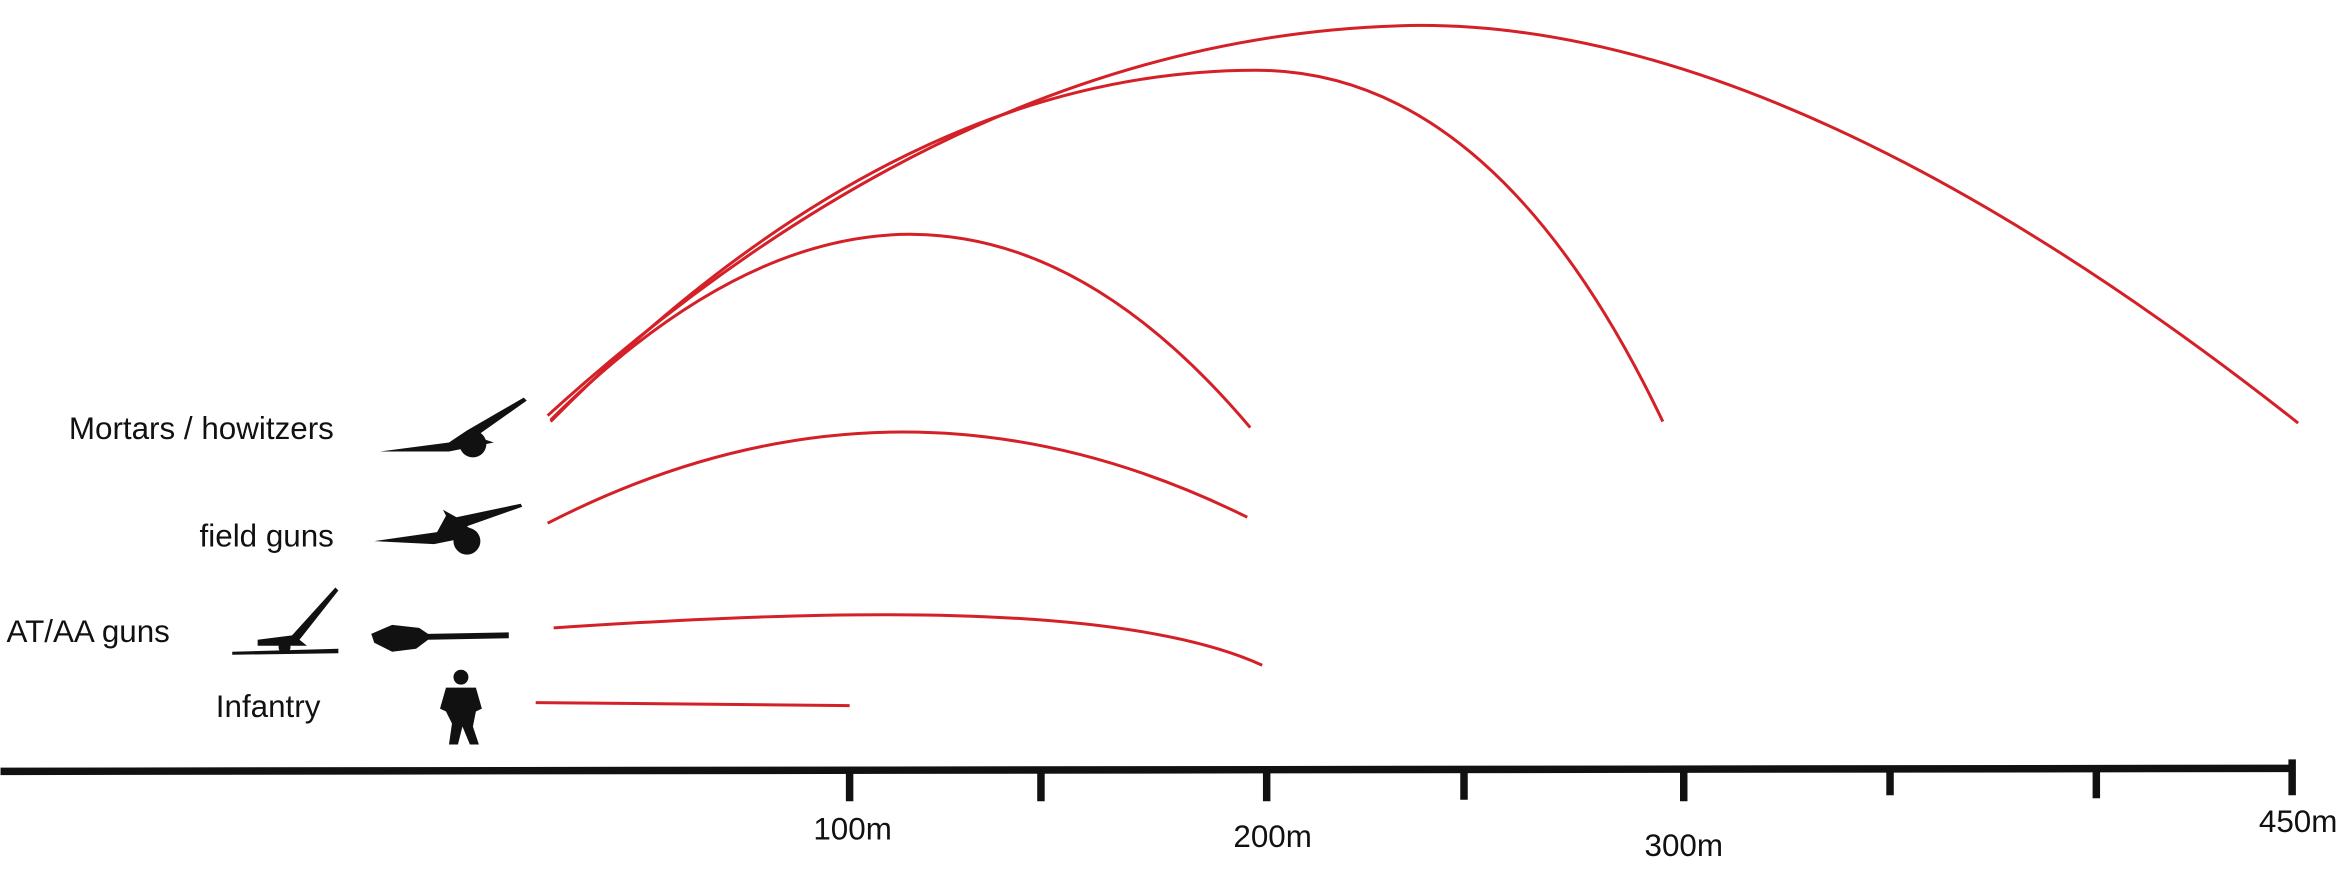  I want to click on howitzer-icon, so click(453, 427).